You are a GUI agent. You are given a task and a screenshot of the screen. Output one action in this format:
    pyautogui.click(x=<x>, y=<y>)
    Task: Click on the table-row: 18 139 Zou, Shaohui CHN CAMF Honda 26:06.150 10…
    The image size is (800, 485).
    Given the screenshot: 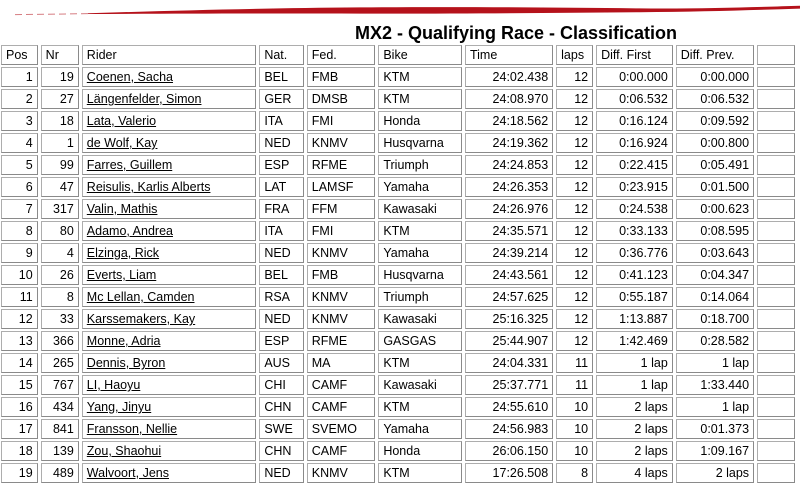 What is the action you would take?
    pyautogui.click(x=398, y=451)
    